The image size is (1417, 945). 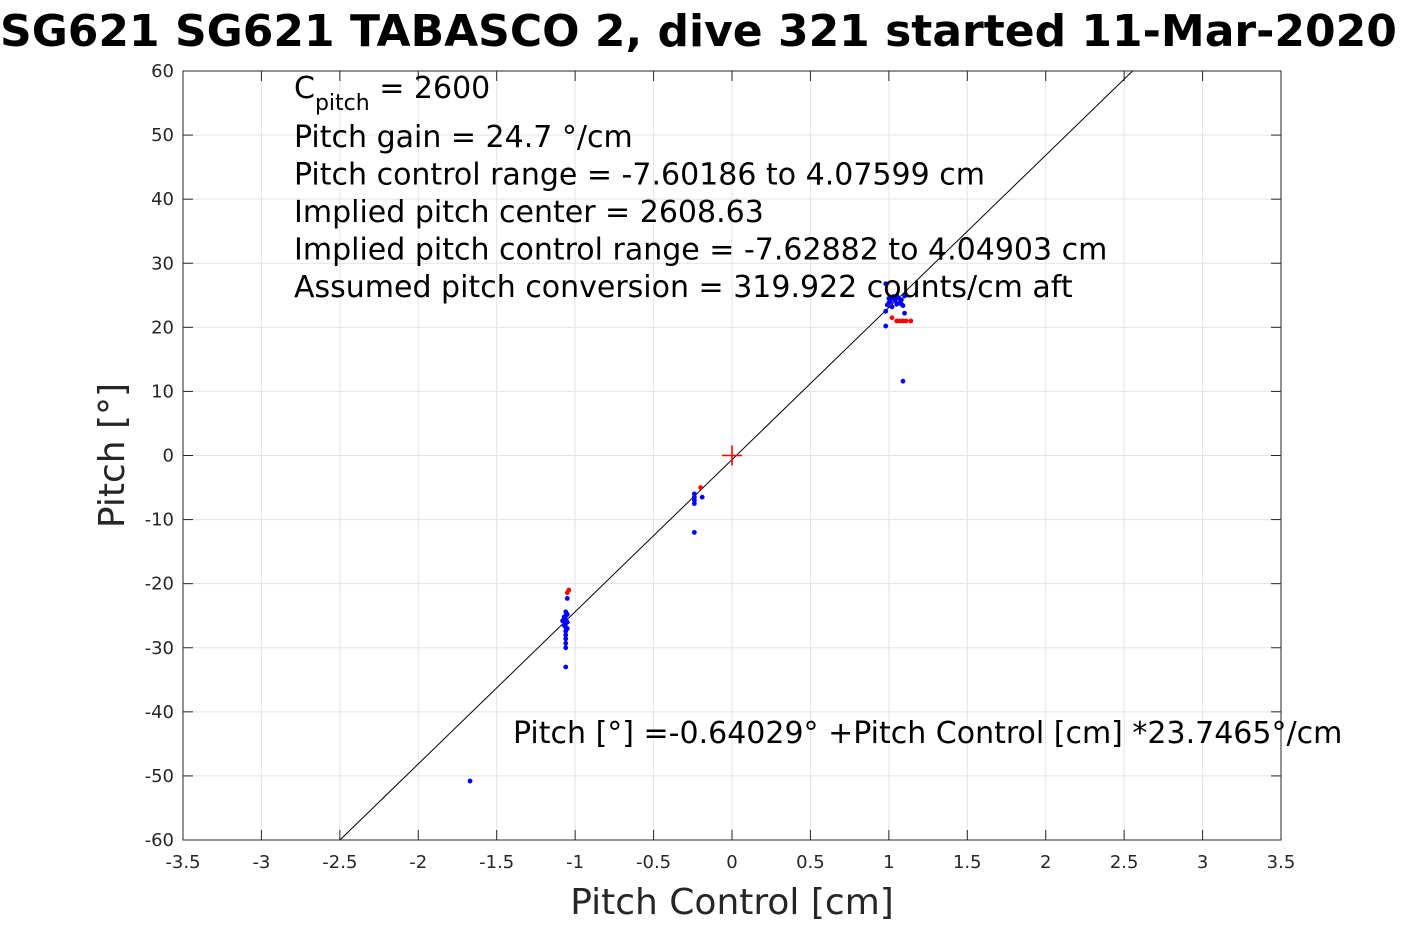 I want to click on x-tick-label-6: -0.5, so click(x=653, y=862).